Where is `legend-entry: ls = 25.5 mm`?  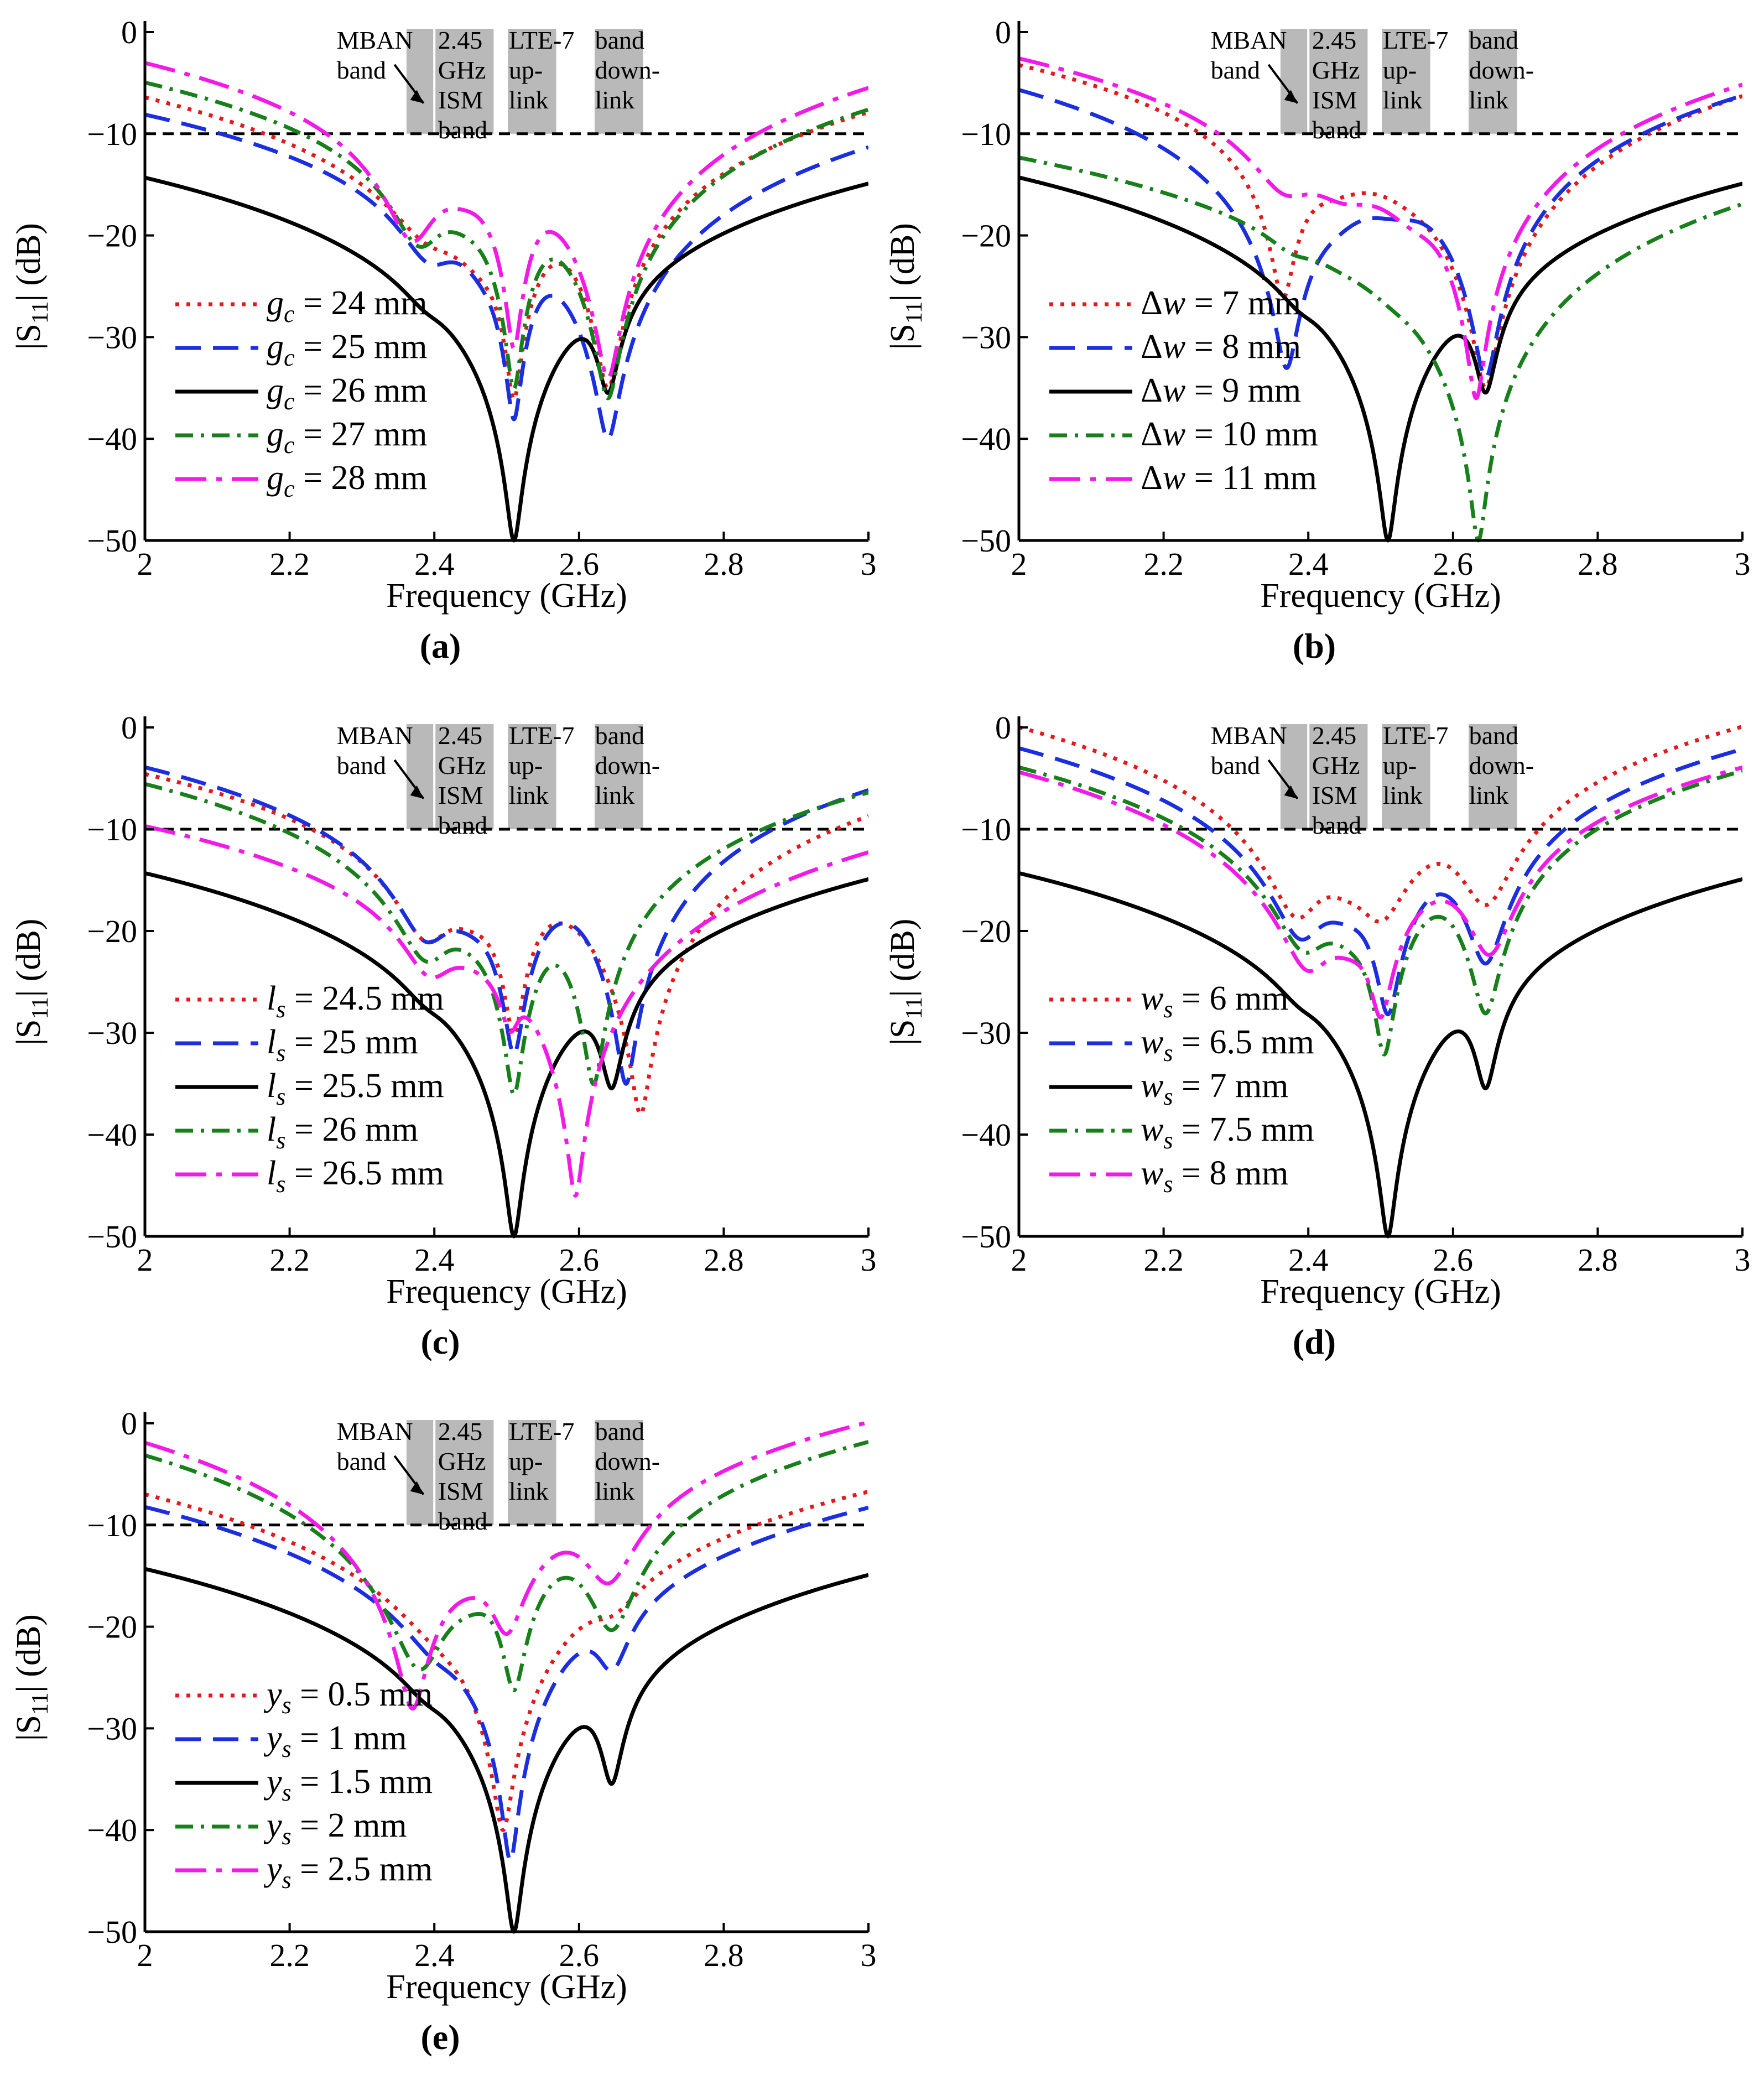
legend-entry: ls = 25.5 mm is located at coordinates (355, 1088).